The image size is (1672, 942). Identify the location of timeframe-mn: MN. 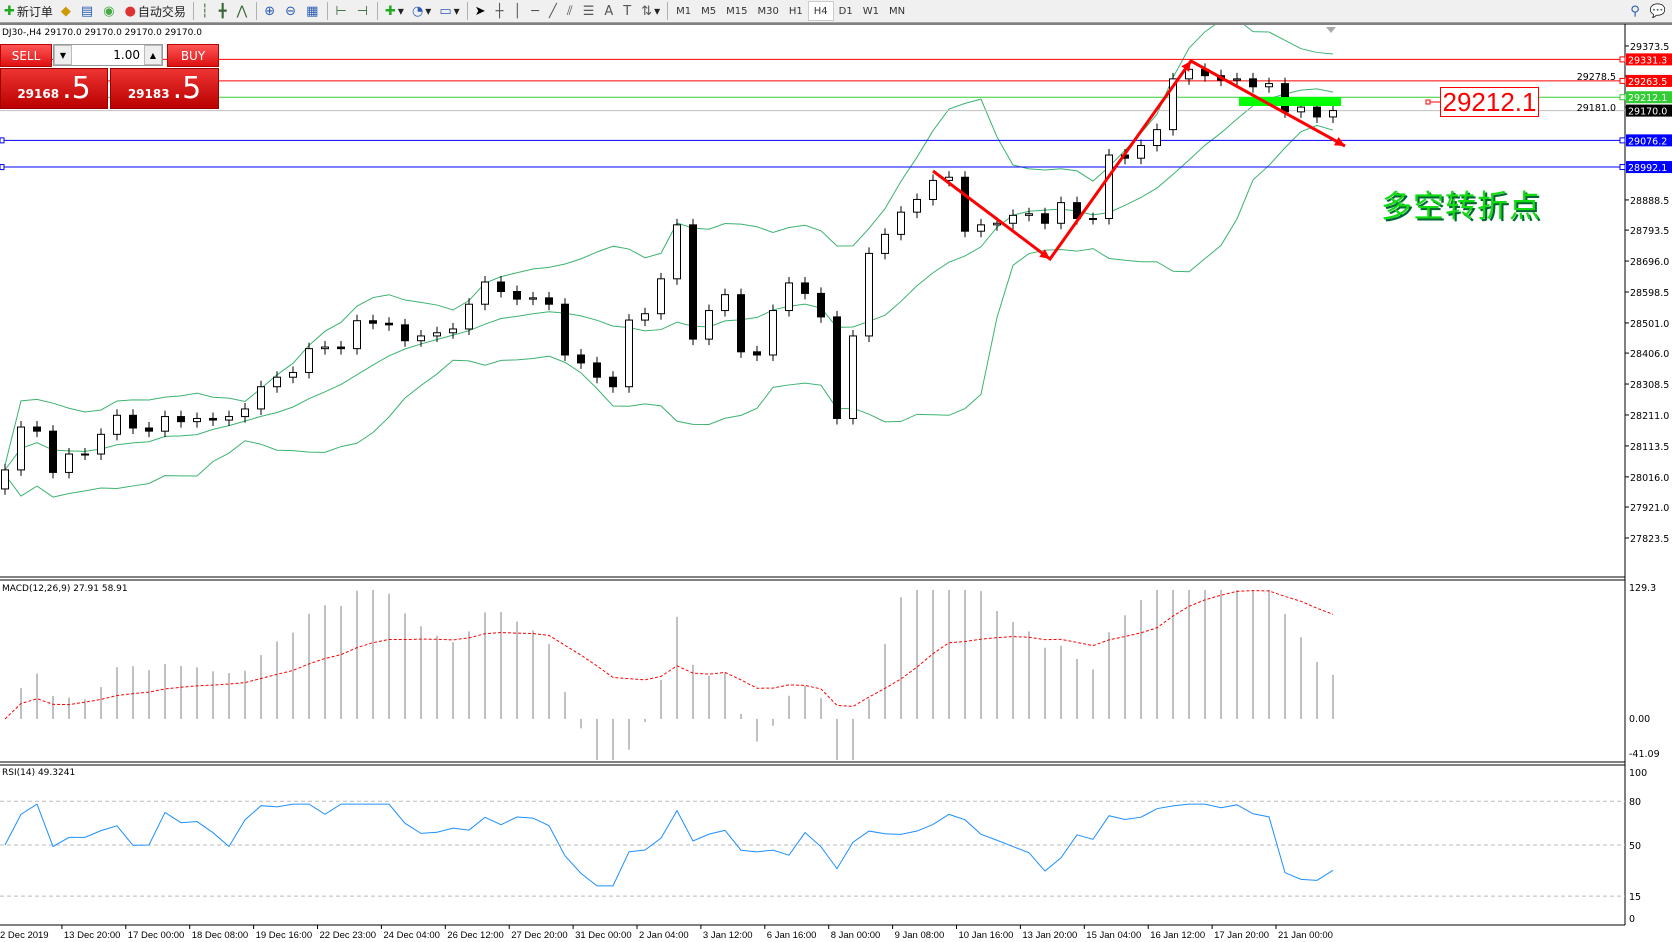
(897, 11).